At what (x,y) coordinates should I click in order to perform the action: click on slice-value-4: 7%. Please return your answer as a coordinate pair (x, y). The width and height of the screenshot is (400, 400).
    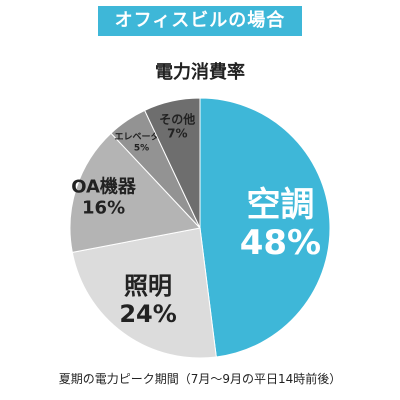
    Looking at the image, I should click on (177, 134).